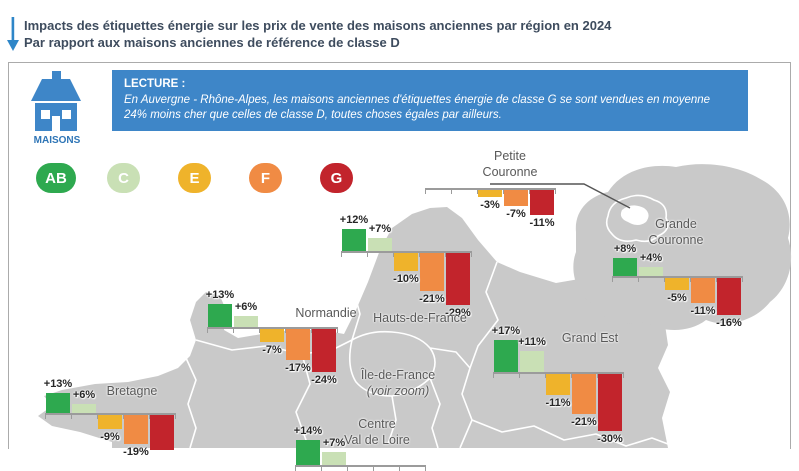 The image size is (799, 471). What do you see at coordinates (324, 350) in the screenshot?
I see `bar-normandie-g` at bounding box center [324, 350].